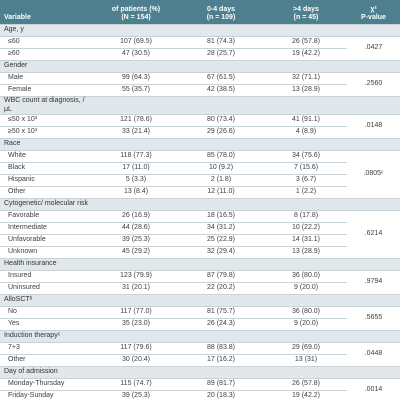 The height and width of the screenshot is (400, 400). I want to click on value-cell: 81 (75.7), so click(221, 312).